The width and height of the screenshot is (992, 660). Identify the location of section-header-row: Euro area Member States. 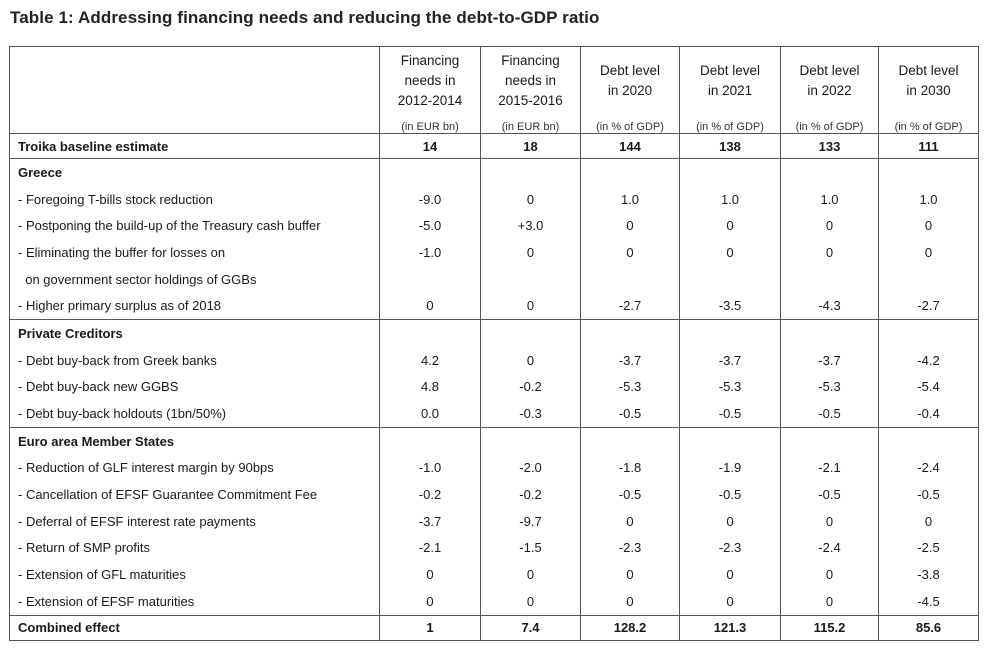
(494, 440).